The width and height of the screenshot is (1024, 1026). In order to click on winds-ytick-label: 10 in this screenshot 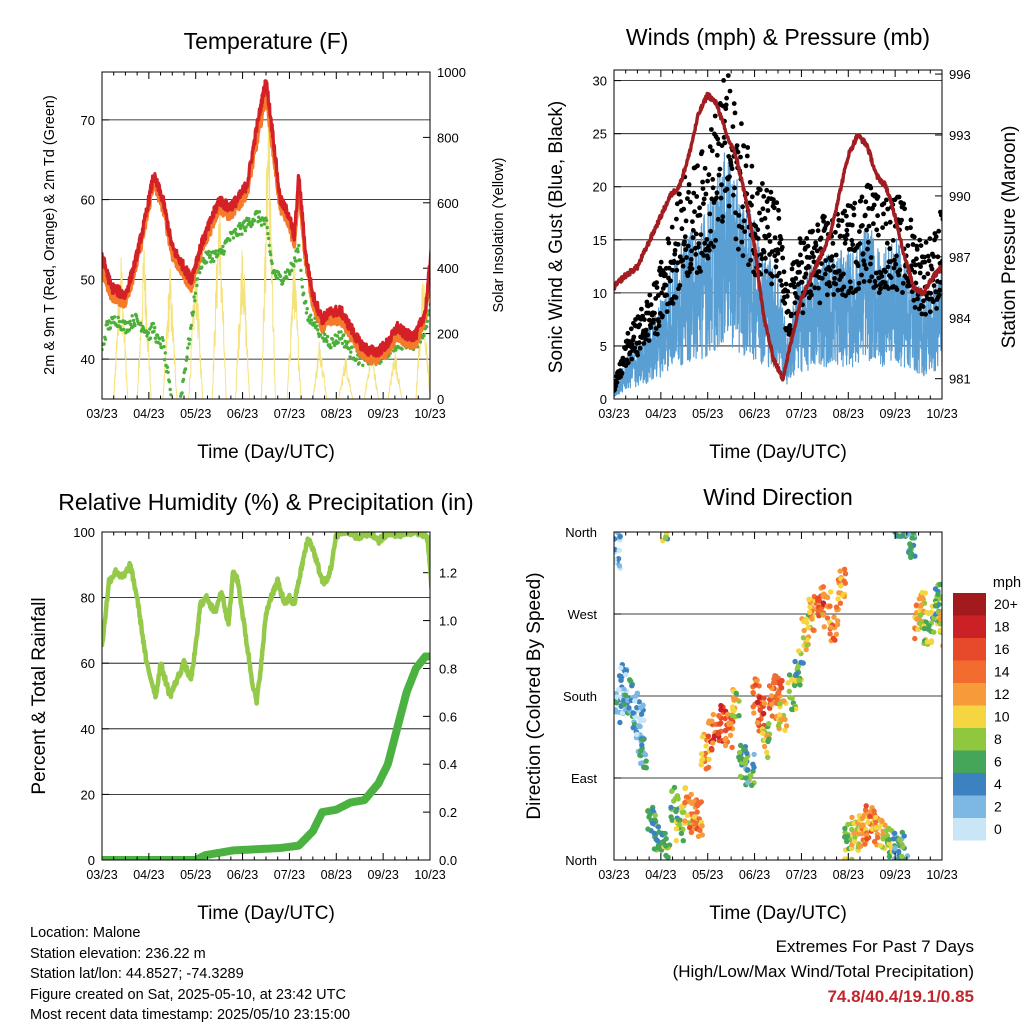, I will do `click(600, 293)`.